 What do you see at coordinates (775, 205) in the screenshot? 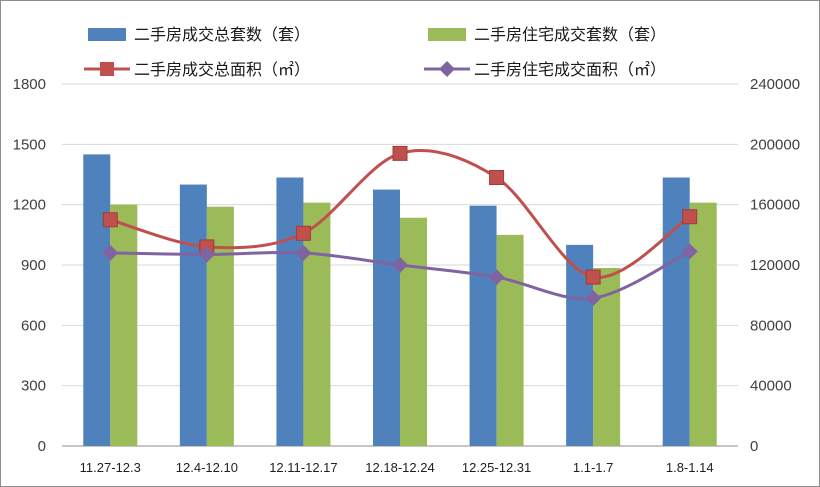
I see `y-right-tick-label: 160000` at bounding box center [775, 205].